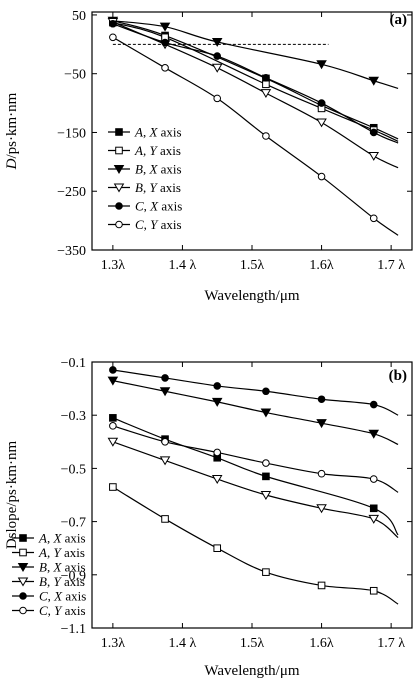 This screenshot has height=683, width=417. I want to click on y-axis-label: D/ps·km·nm, so click(12, 131).